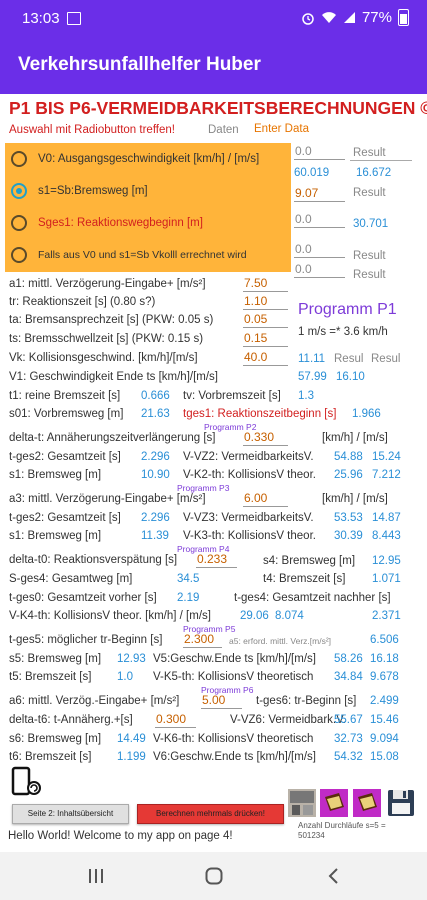  What do you see at coordinates (55, 536) in the screenshot?
I see `s1-p3-label: s1: Bremsweg [m]` at bounding box center [55, 536].